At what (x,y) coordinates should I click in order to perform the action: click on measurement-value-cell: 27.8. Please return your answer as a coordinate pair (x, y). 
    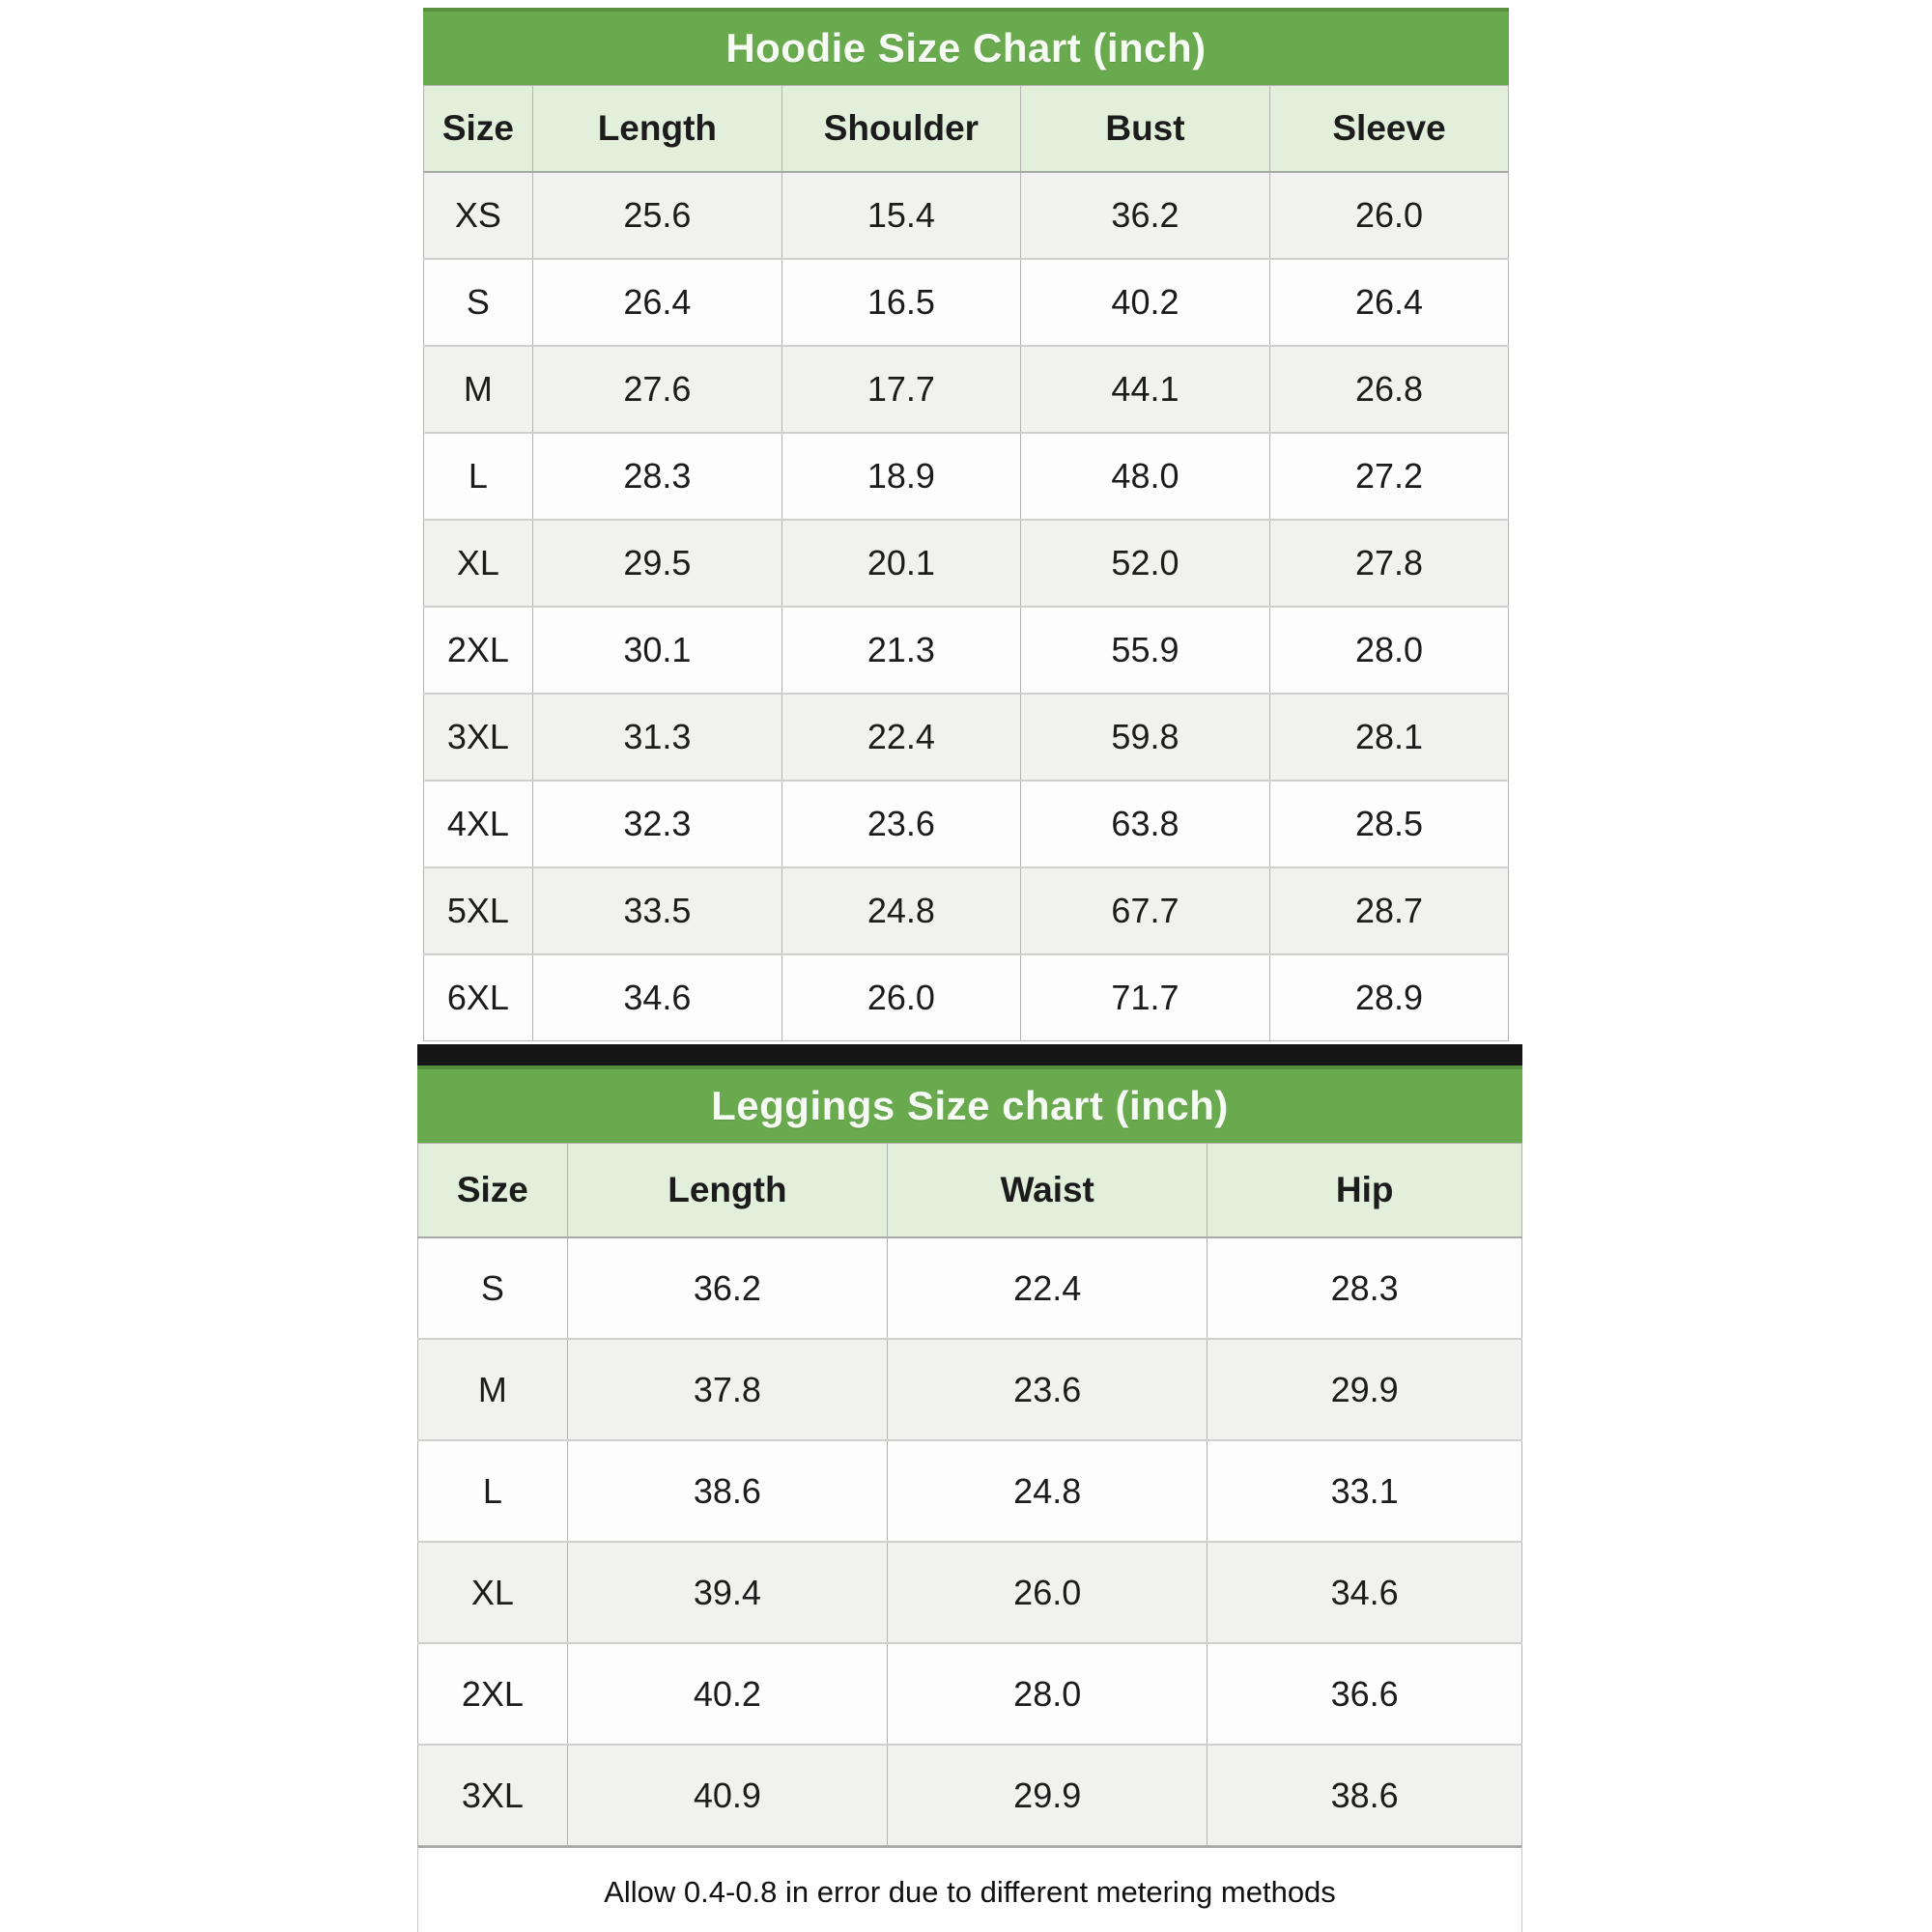
    Looking at the image, I should click on (1389, 563).